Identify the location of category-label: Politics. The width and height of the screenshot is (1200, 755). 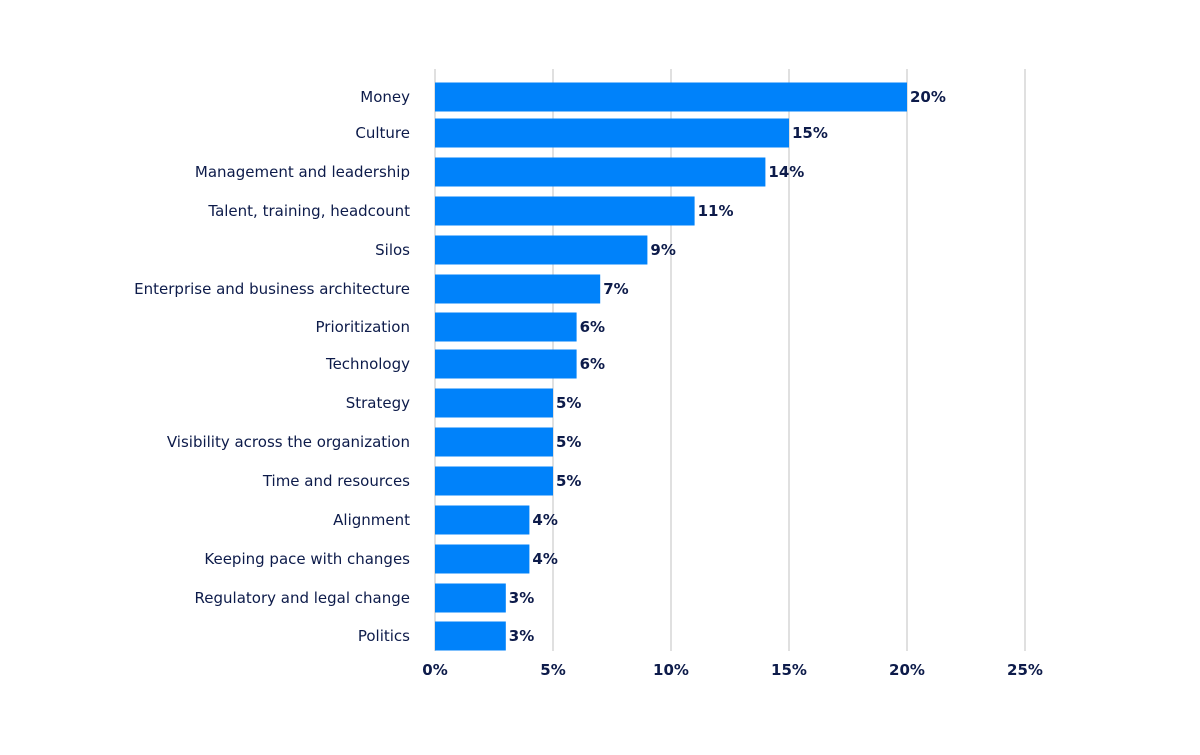
(384, 636).